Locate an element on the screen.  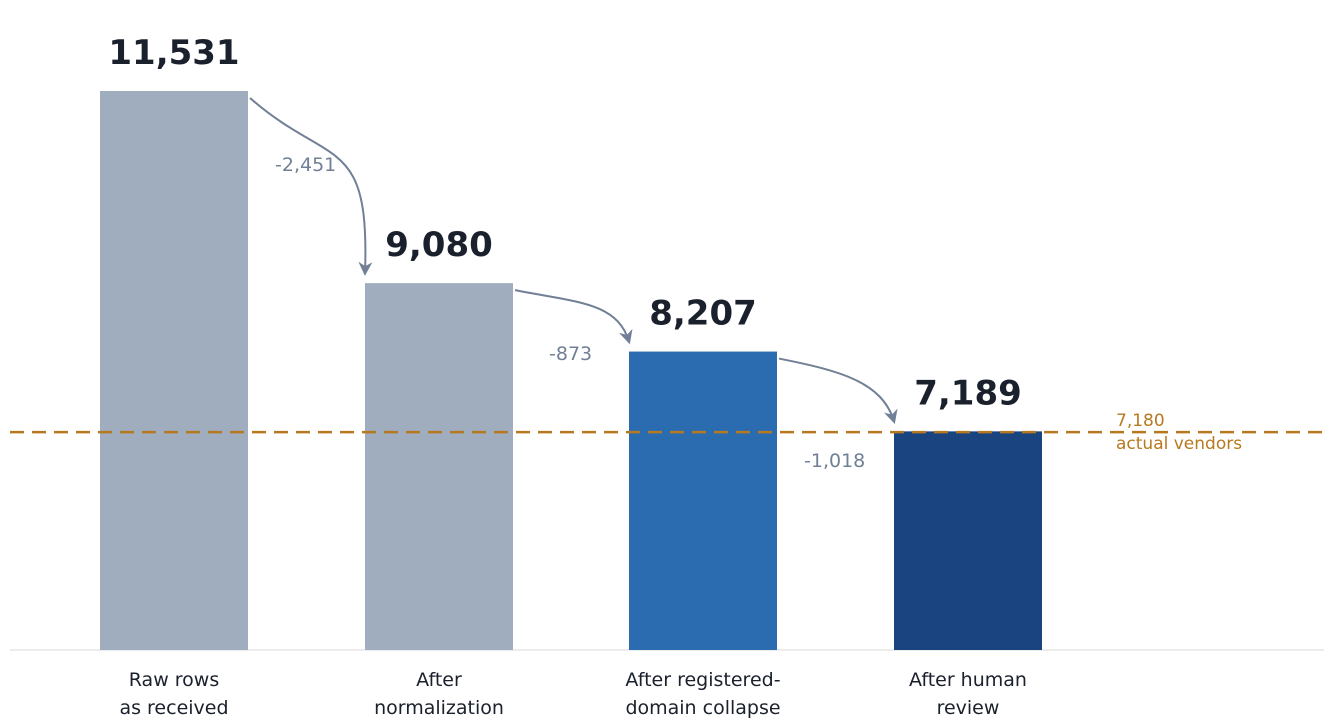
bar-value-label: 11,531 is located at coordinates (173, 53).